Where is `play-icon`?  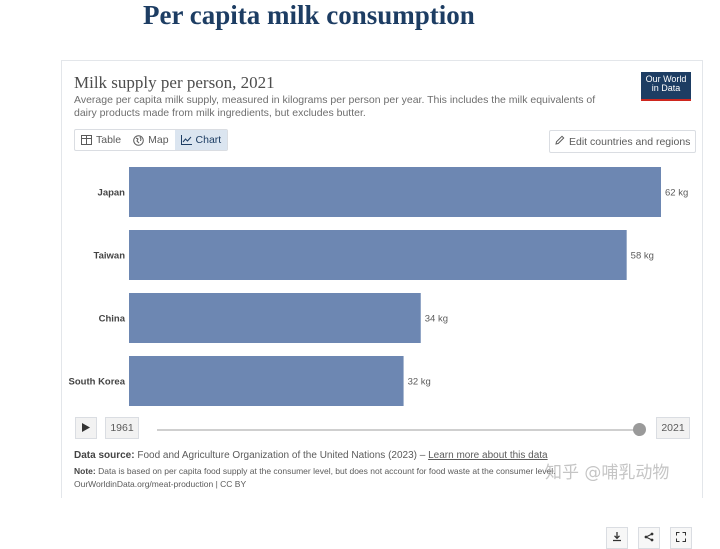 play-icon is located at coordinates (86, 428).